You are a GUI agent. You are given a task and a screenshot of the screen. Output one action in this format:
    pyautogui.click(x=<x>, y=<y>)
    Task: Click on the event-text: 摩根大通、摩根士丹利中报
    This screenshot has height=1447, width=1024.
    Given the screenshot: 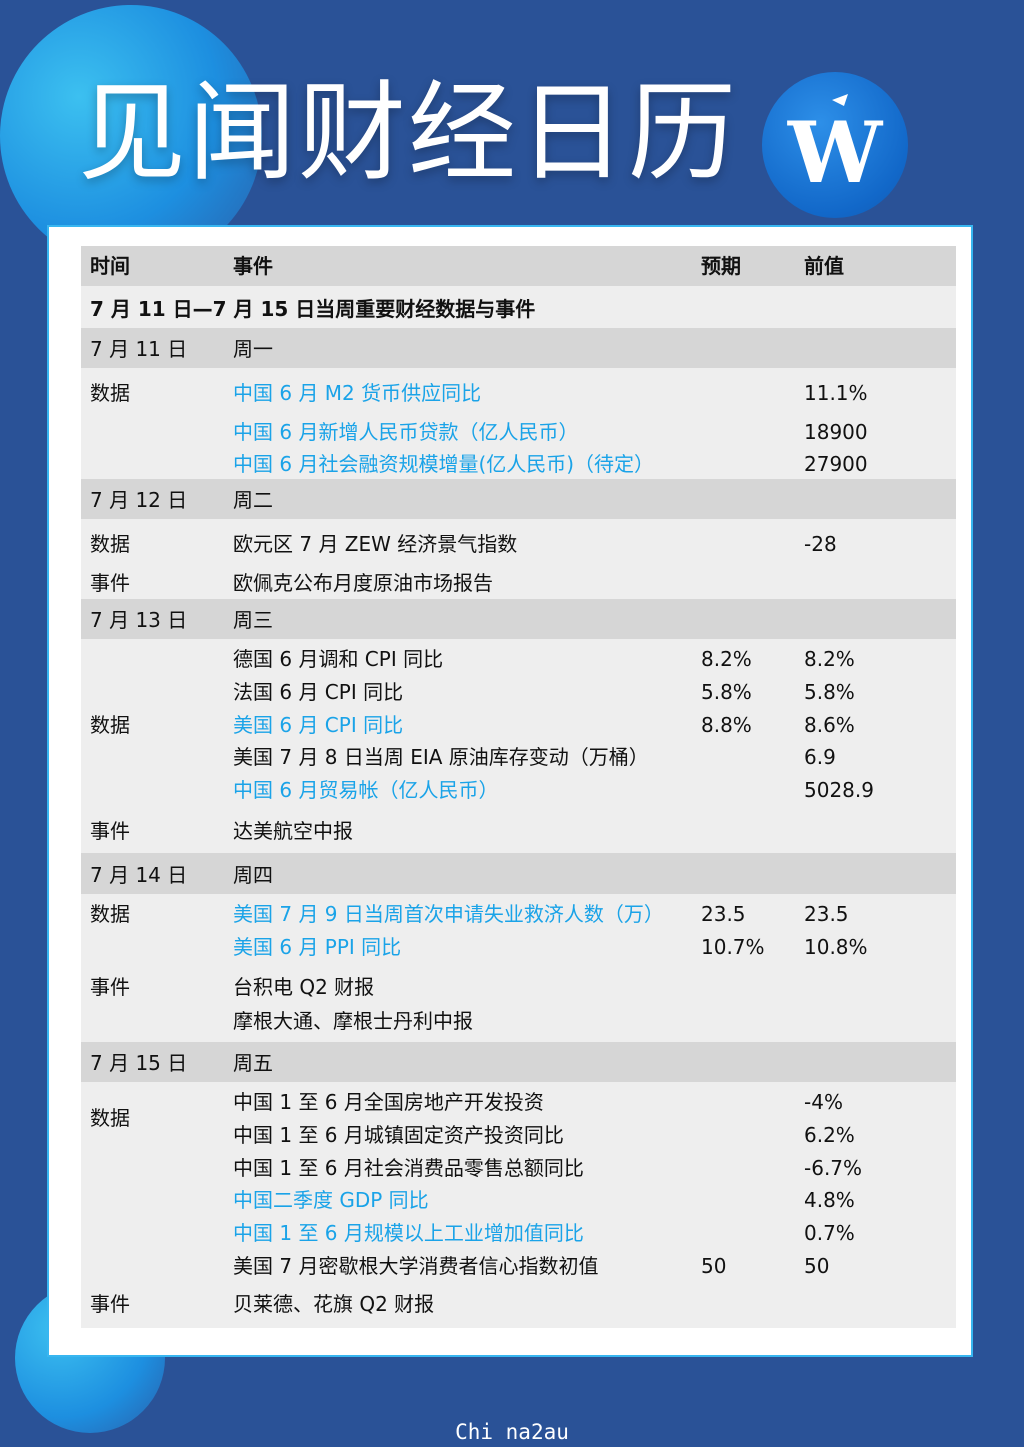 What is the action you would take?
    pyautogui.click(x=353, y=1021)
    